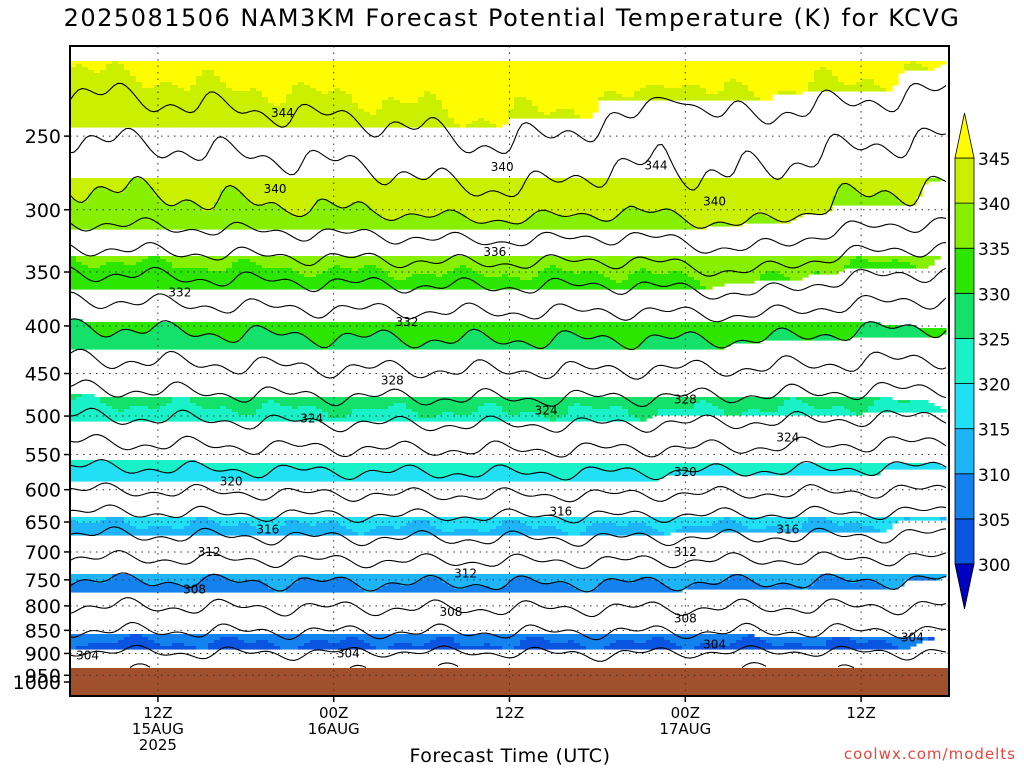 The height and width of the screenshot is (768, 1024). Describe the element at coordinates (510, 756) in the screenshot. I see `x-axis-label: Forecast Time (UTC)` at that location.